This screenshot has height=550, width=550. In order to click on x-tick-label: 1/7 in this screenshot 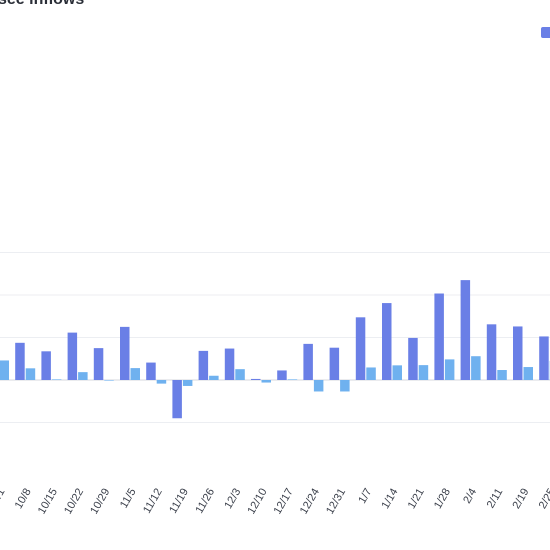, I will do `click(365, 496)`.